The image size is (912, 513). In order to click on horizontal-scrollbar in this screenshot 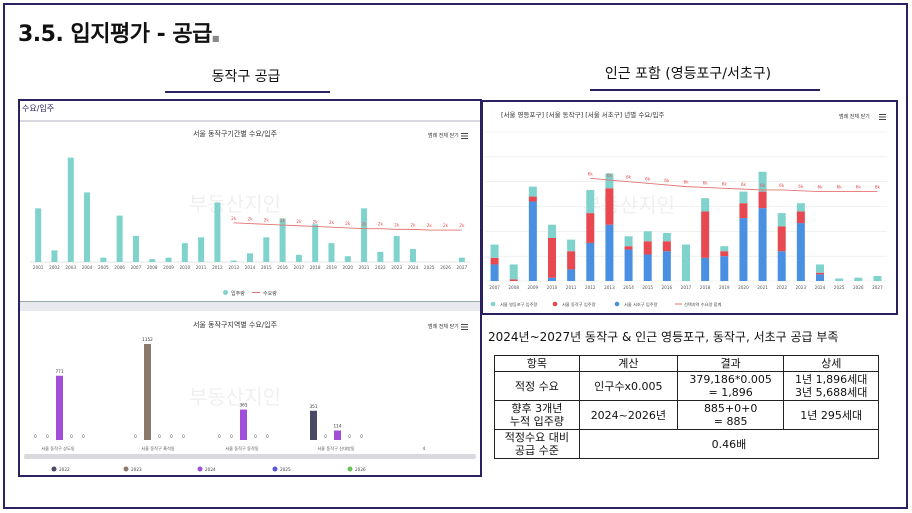, I will do `click(250, 456)`.